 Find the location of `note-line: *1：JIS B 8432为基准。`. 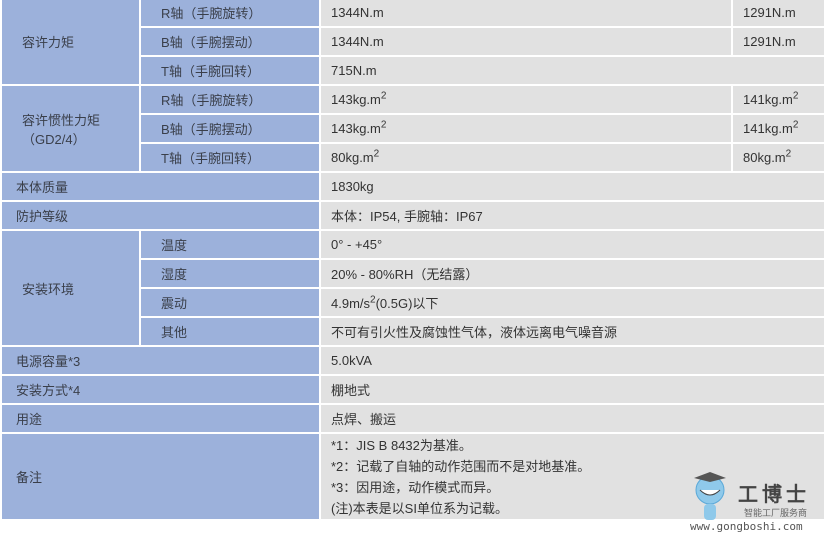

note-line: *1：JIS B 8432为基准。 is located at coordinates (401, 445).